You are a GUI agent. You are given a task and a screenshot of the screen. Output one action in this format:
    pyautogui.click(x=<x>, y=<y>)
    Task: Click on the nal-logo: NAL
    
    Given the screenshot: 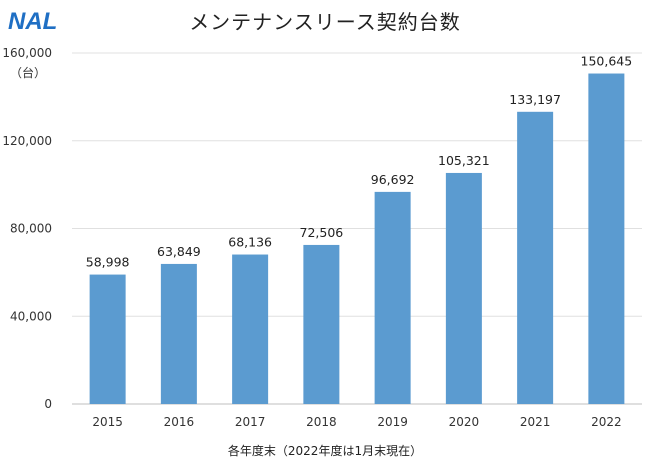 What is the action you would take?
    pyautogui.click(x=32, y=21)
    